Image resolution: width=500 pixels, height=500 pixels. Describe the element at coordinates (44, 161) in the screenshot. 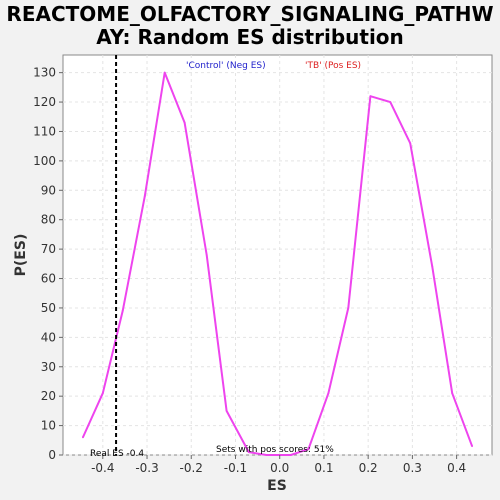

I see `y-tick-label: 100` at that location.